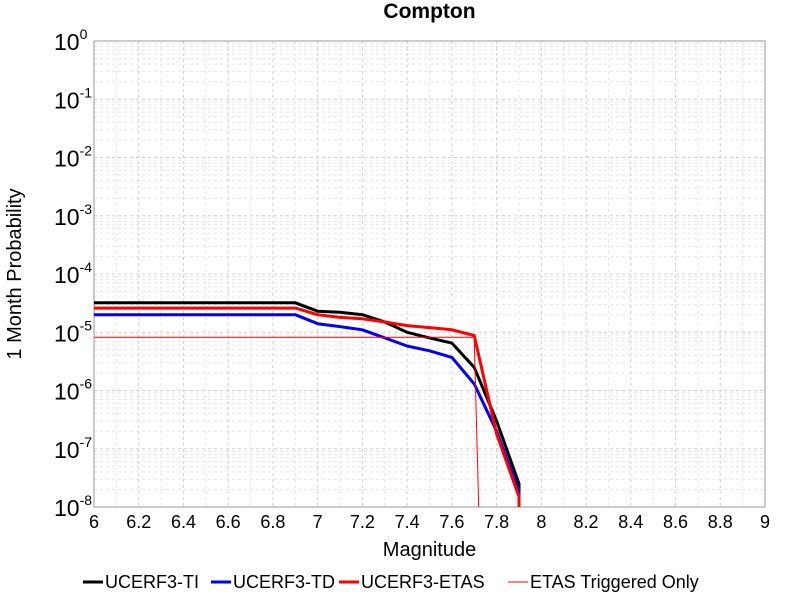  Describe the element at coordinates (407, 522) in the screenshot. I see `x-tick-label: 7.4` at that location.